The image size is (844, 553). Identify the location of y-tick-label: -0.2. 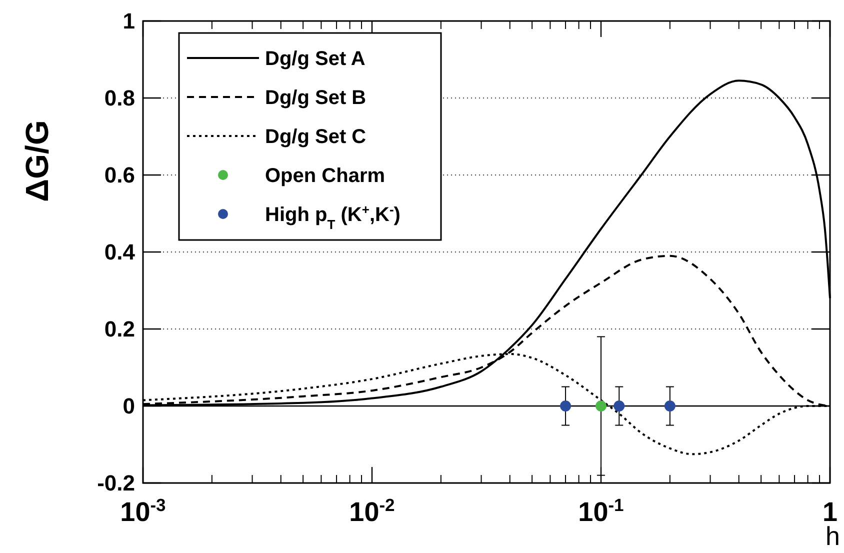
(116, 483).